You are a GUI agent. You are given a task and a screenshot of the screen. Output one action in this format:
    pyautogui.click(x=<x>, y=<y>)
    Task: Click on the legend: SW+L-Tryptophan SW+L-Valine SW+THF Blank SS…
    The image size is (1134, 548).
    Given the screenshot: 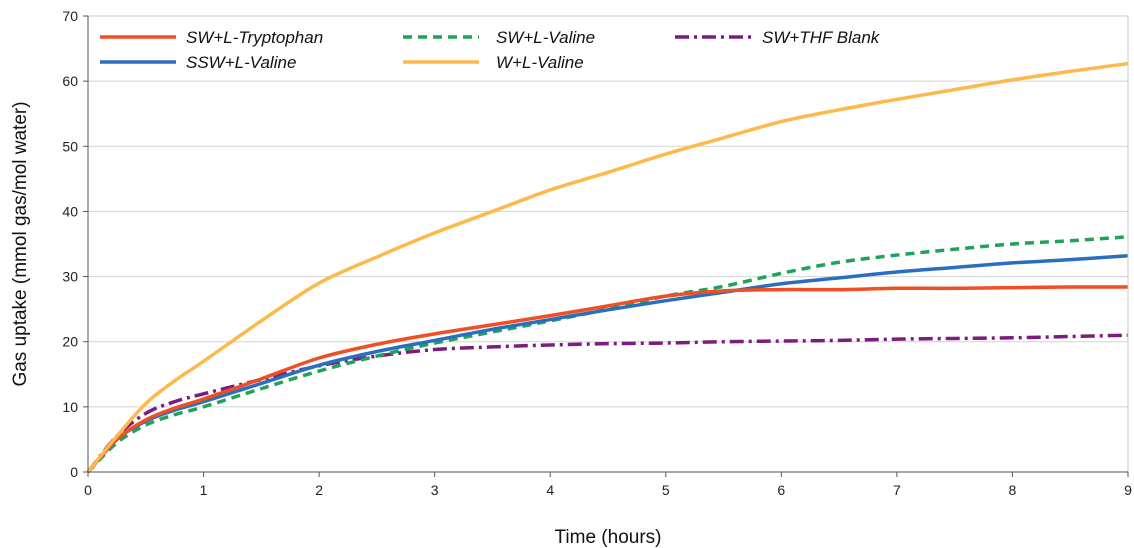 What is the action you would take?
    pyautogui.click(x=490, y=50)
    